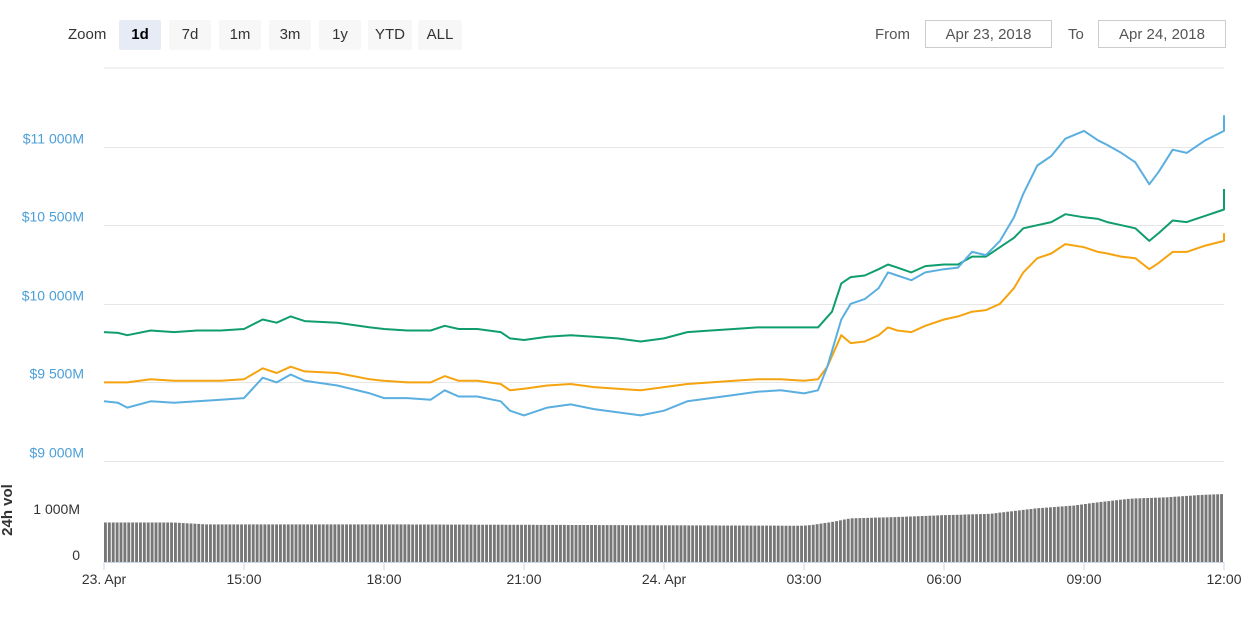 The width and height of the screenshot is (1246, 620). Describe the element at coordinates (988, 34) in the screenshot. I see `from-date-input` at that location.